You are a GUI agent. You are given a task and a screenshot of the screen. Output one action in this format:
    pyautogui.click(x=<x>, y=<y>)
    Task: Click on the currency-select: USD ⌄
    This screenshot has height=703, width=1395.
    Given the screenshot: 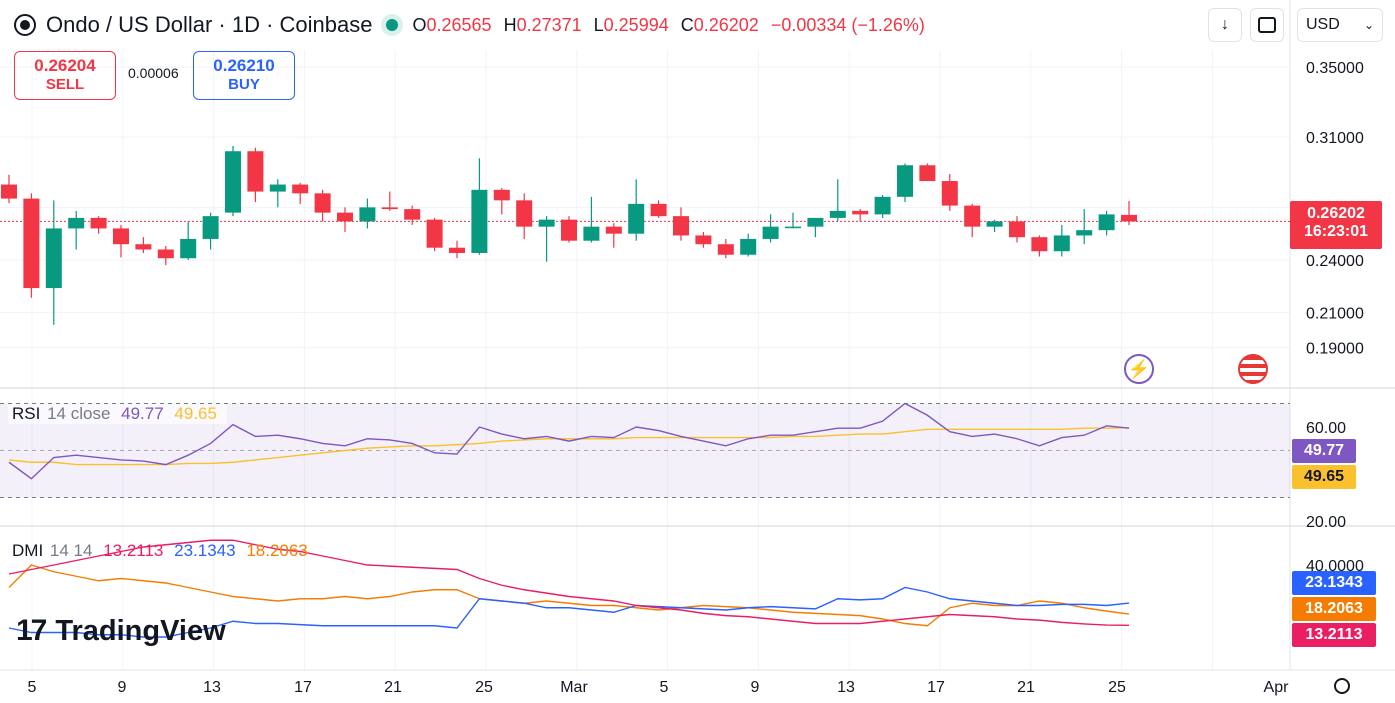 What is the action you would take?
    pyautogui.click(x=1340, y=25)
    